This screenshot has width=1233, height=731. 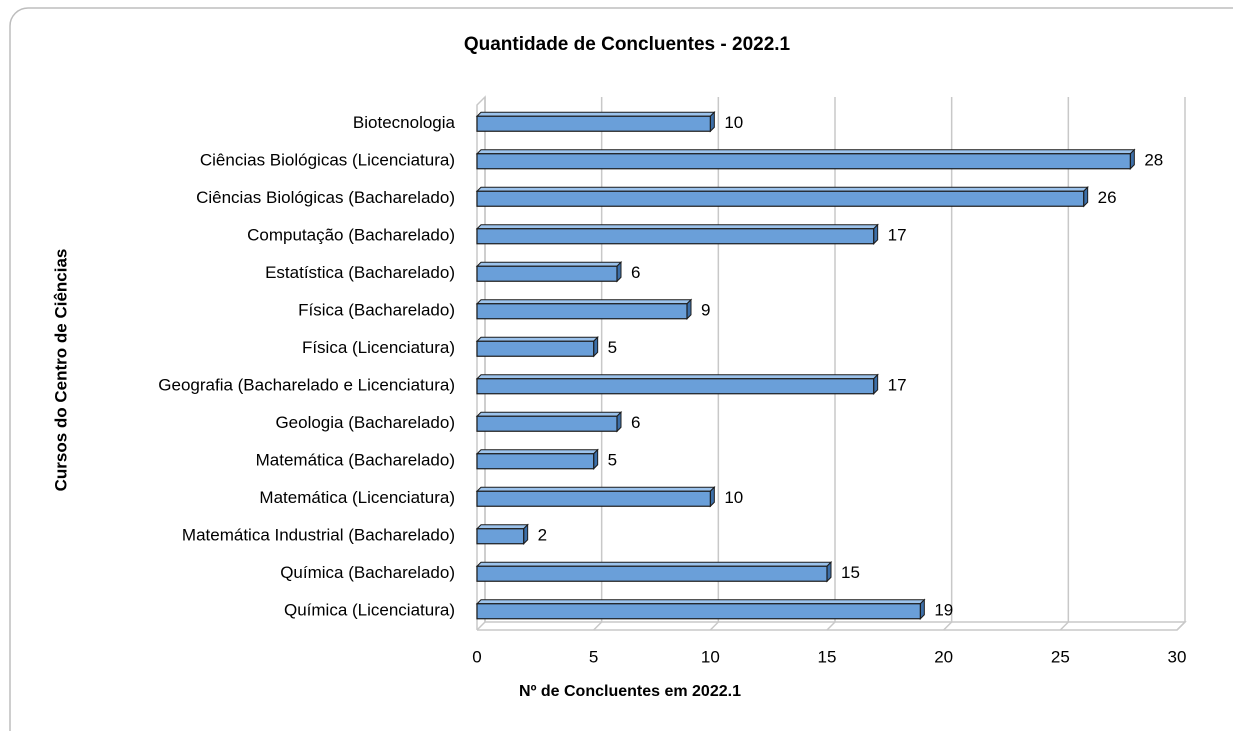 What do you see at coordinates (630, 691) in the screenshot?
I see `x-axis-label: Nº de Concluentes em 2022.1` at bounding box center [630, 691].